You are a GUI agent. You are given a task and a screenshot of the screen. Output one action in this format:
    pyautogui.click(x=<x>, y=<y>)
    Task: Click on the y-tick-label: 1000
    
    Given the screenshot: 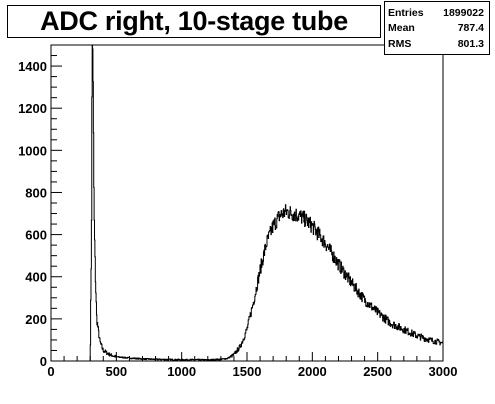 What is the action you would take?
    pyautogui.click(x=32, y=150)
    